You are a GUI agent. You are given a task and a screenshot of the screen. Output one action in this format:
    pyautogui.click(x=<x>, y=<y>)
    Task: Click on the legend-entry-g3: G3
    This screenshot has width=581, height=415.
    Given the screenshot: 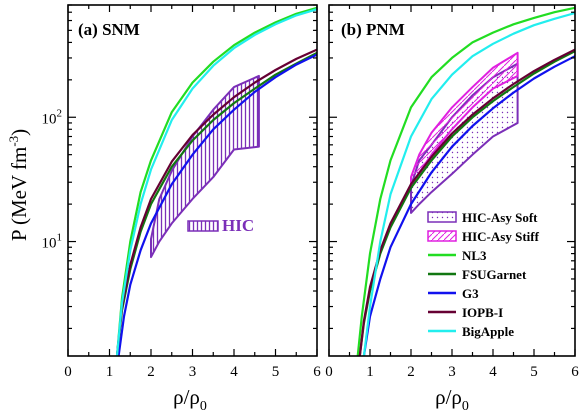 What is the action you would take?
    pyautogui.click(x=453, y=293)
    